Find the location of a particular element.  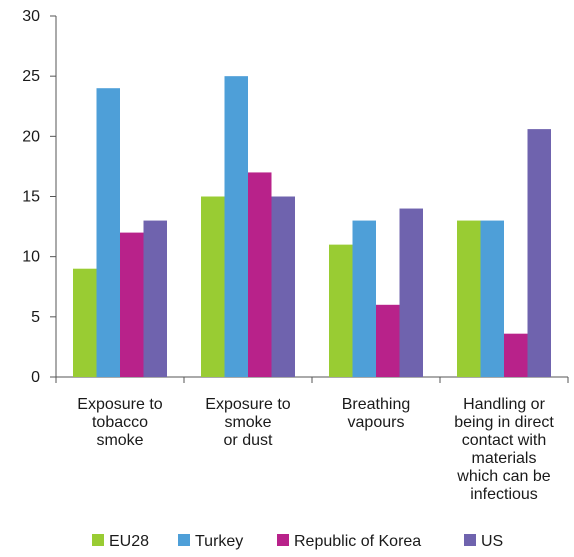

legend-label: US is located at coordinates (492, 541).